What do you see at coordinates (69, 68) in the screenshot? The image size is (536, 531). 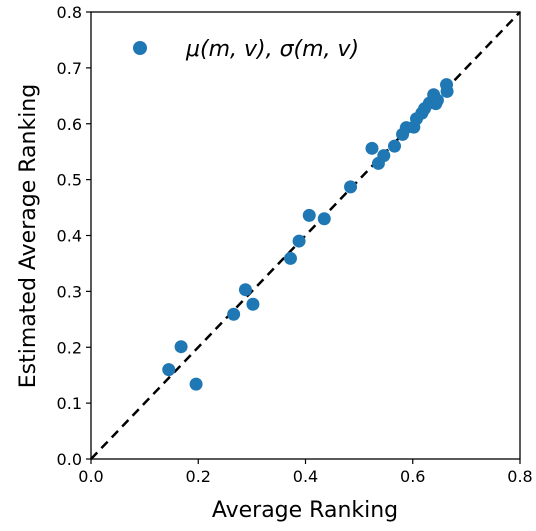 I see `y-tick-label: 0.7` at bounding box center [69, 68].